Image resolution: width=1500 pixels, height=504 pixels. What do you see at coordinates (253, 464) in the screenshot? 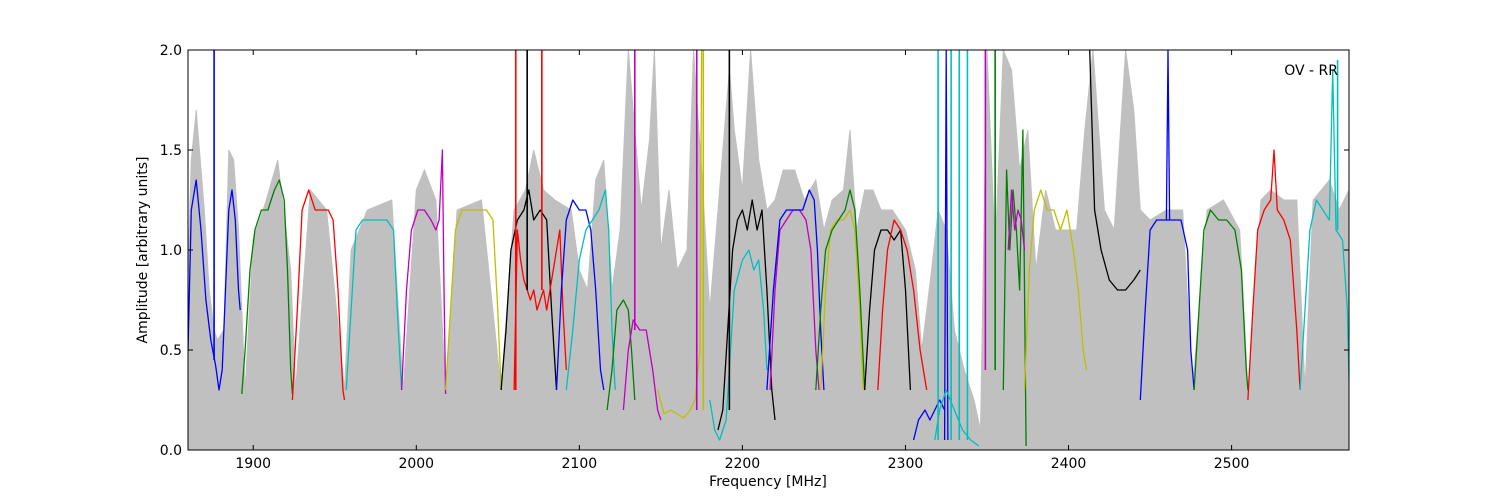
I see `x-tick-label: 1900` at bounding box center [253, 464].